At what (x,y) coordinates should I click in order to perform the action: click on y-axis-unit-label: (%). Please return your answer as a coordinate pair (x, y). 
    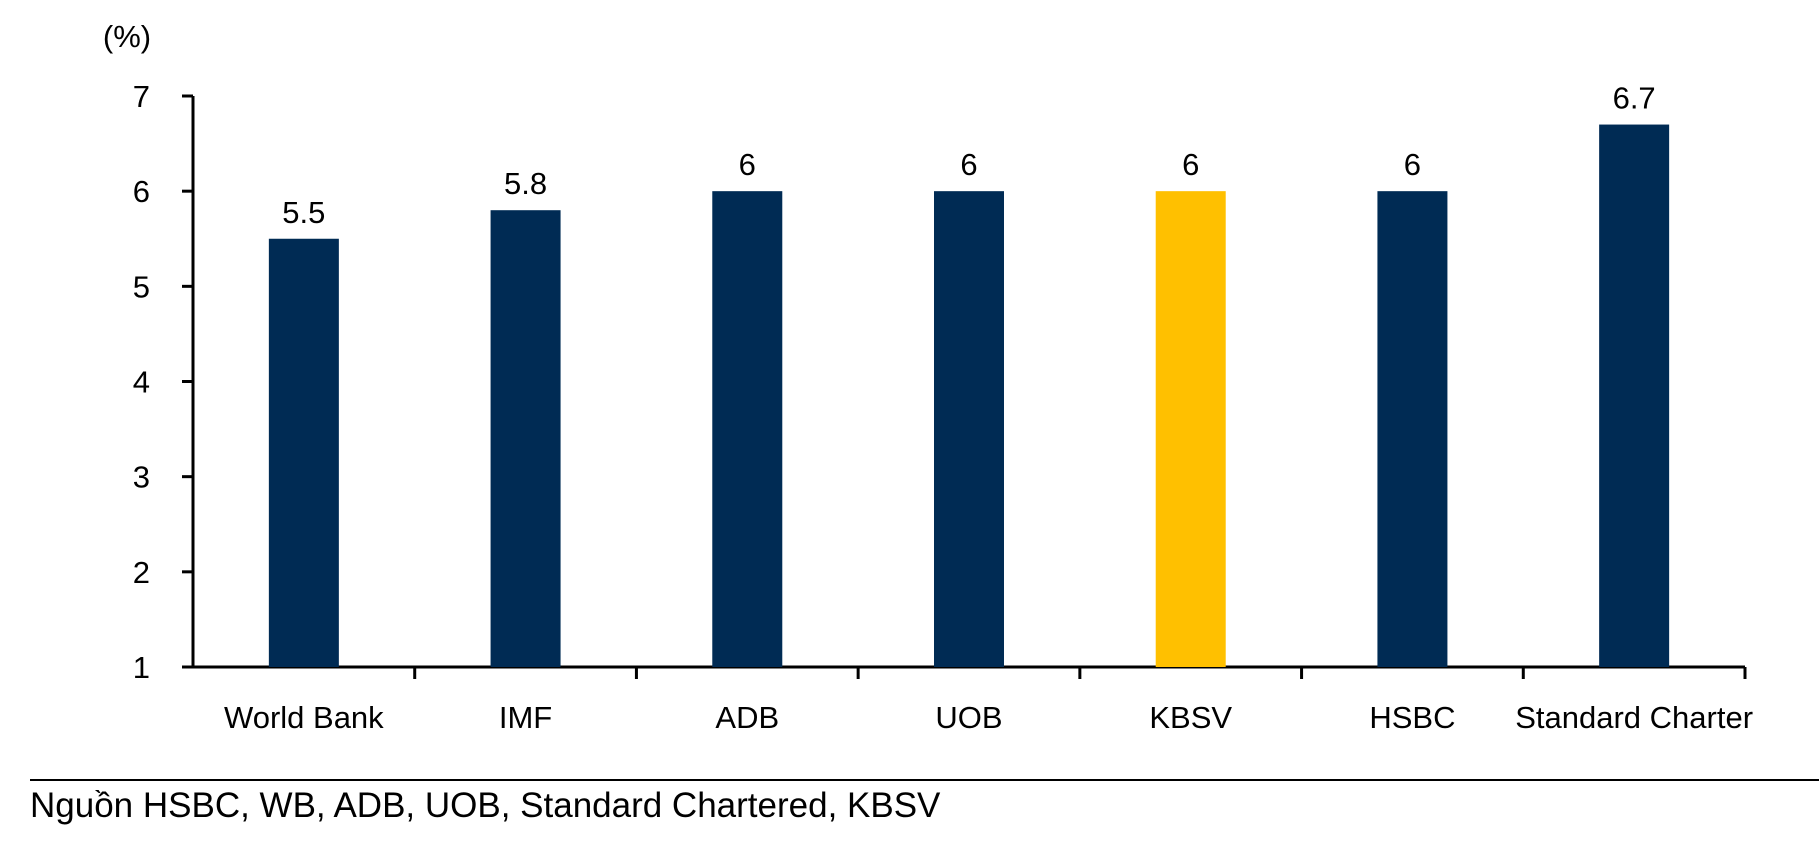
    Looking at the image, I should click on (127, 36).